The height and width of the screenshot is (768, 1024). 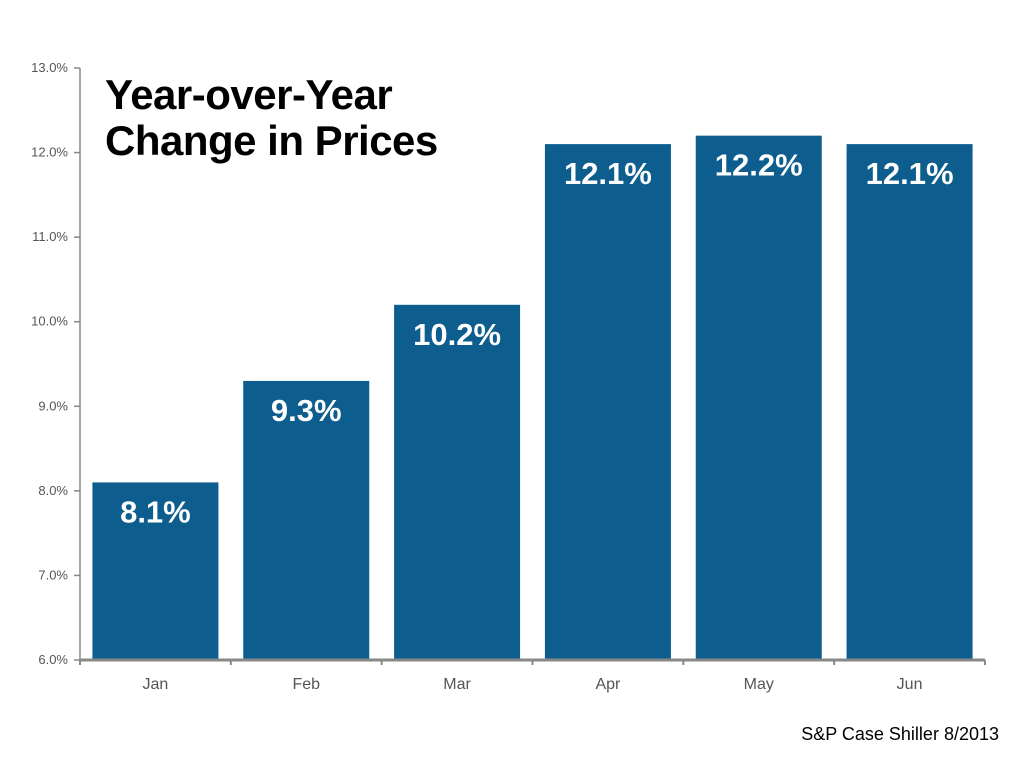 I want to click on x-tick-label: Jun, so click(x=910, y=684).